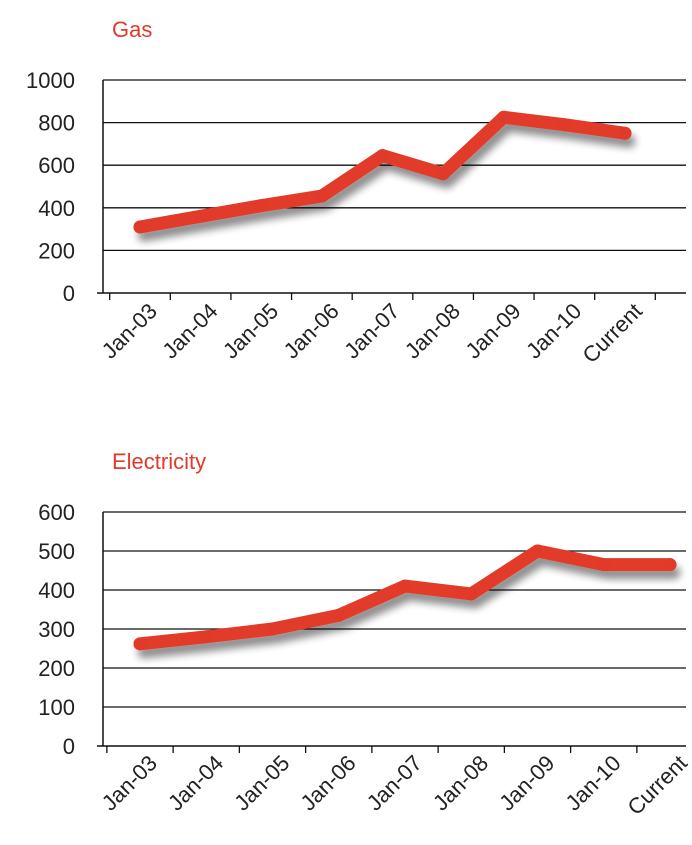  I want to click on electricity-y-tick-label: 0, so click(69, 746).